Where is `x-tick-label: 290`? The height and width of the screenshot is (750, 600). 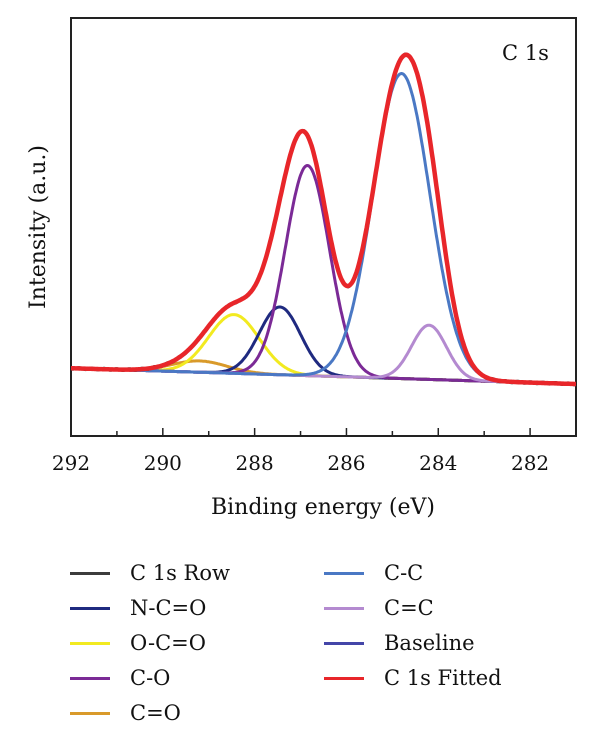 x-tick-label: 290 is located at coordinates (163, 463).